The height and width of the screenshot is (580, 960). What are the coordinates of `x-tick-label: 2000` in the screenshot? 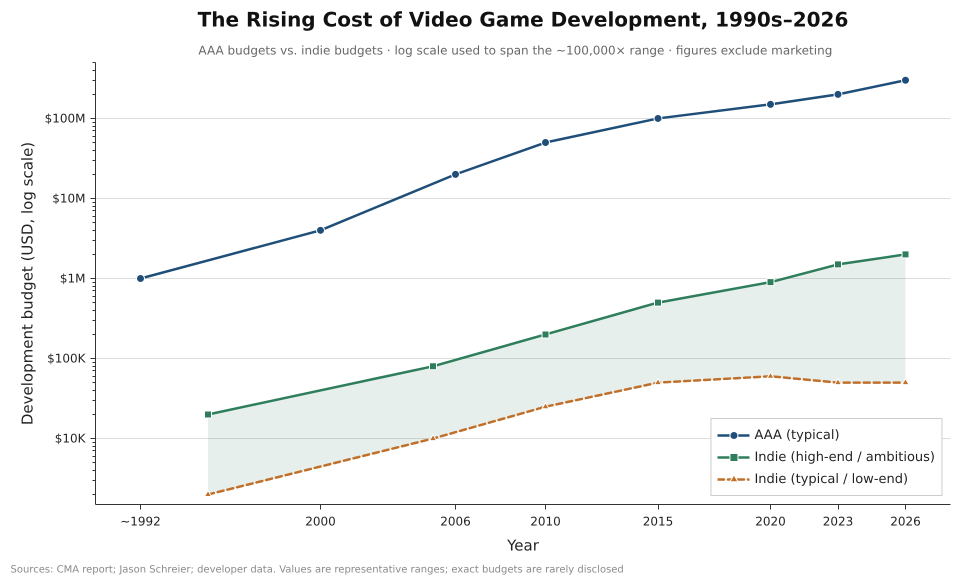 It's located at (320, 521).